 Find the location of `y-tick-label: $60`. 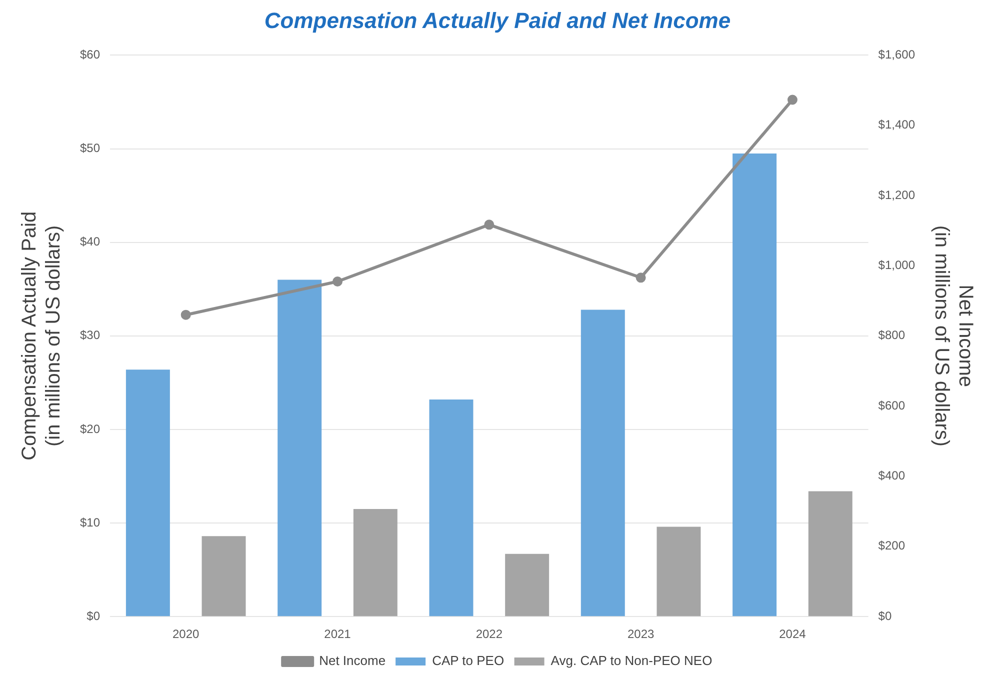

y-tick-label: $60 is located at coordinates (90, 55).